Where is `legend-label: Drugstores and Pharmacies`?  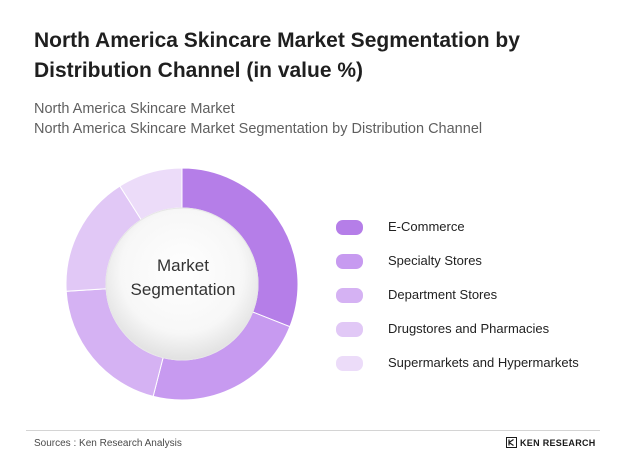 legend-label: Drugstores and Pharmacies is located at coordinates (469, 328).